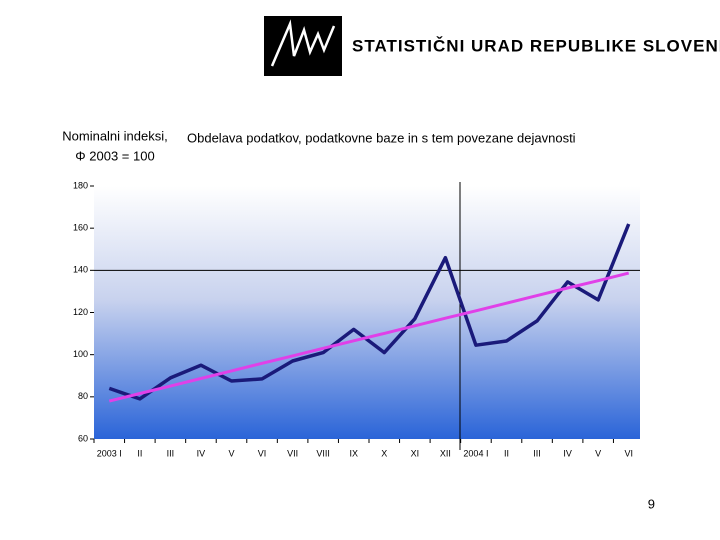 The width and height of the screenshot is (720, 540). What do you see at coordinates (80, 228) in the screenshot?
I see `y-tick-label: 160` at bounding box center [80, 228].